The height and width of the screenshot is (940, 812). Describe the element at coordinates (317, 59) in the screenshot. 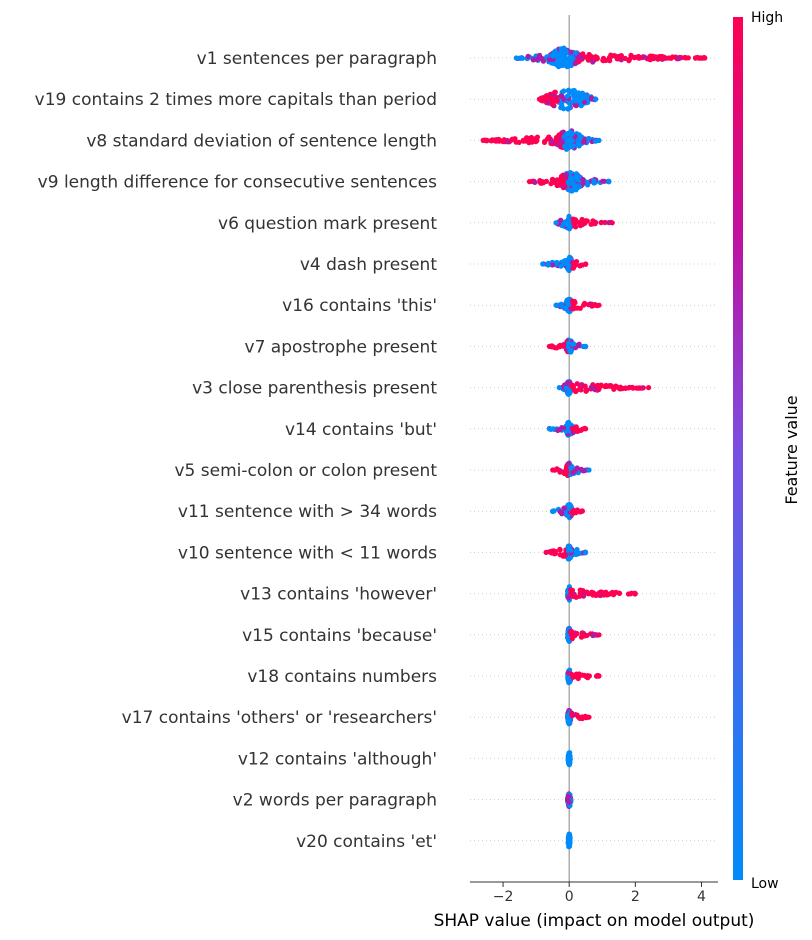

I see `feature-label: v1 sentences per paragraph` at that location.